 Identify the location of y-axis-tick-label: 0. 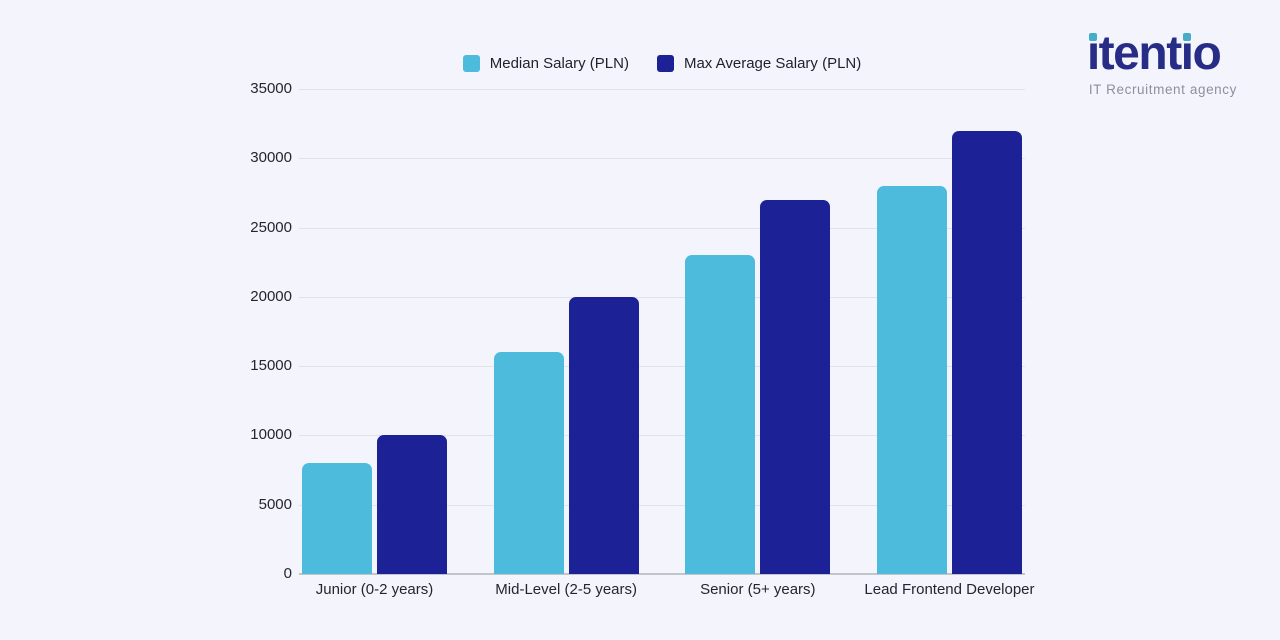
(287, 573).